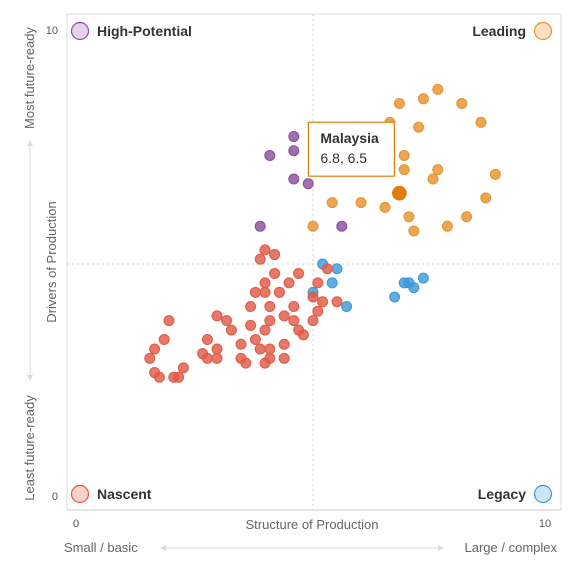 Image resolution: width=583 pixels, height=577 pixels. What do you see at coordinates (30, 378) in the screenshot?
I see `y-arrow-bottom-head` at bounding box center [30, 378].